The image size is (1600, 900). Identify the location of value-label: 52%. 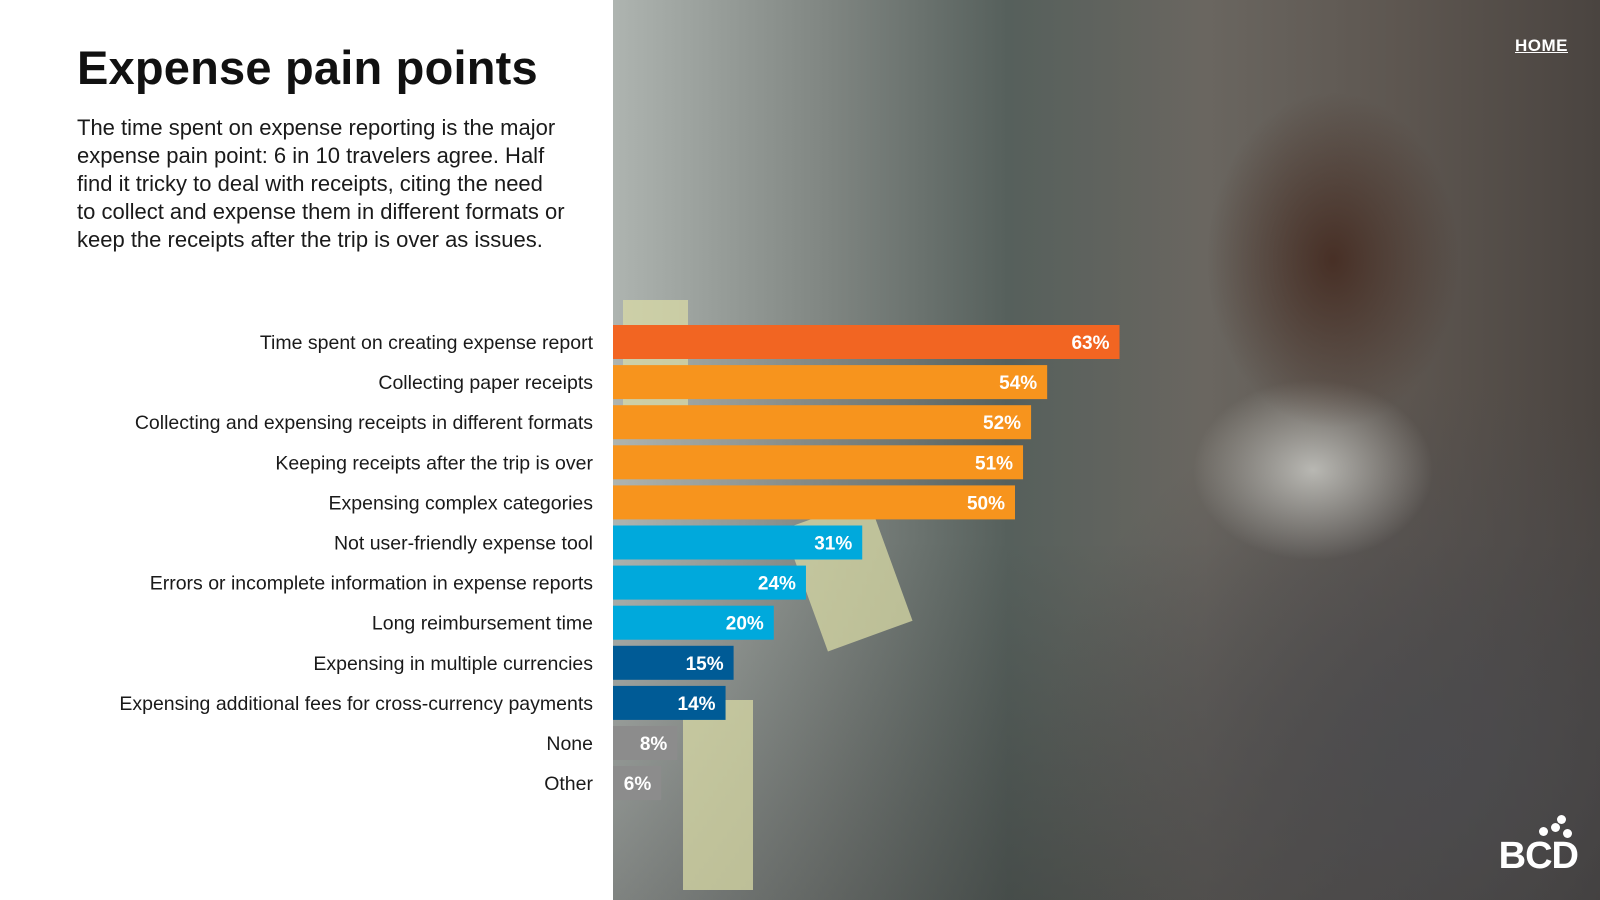
(1002, 423).